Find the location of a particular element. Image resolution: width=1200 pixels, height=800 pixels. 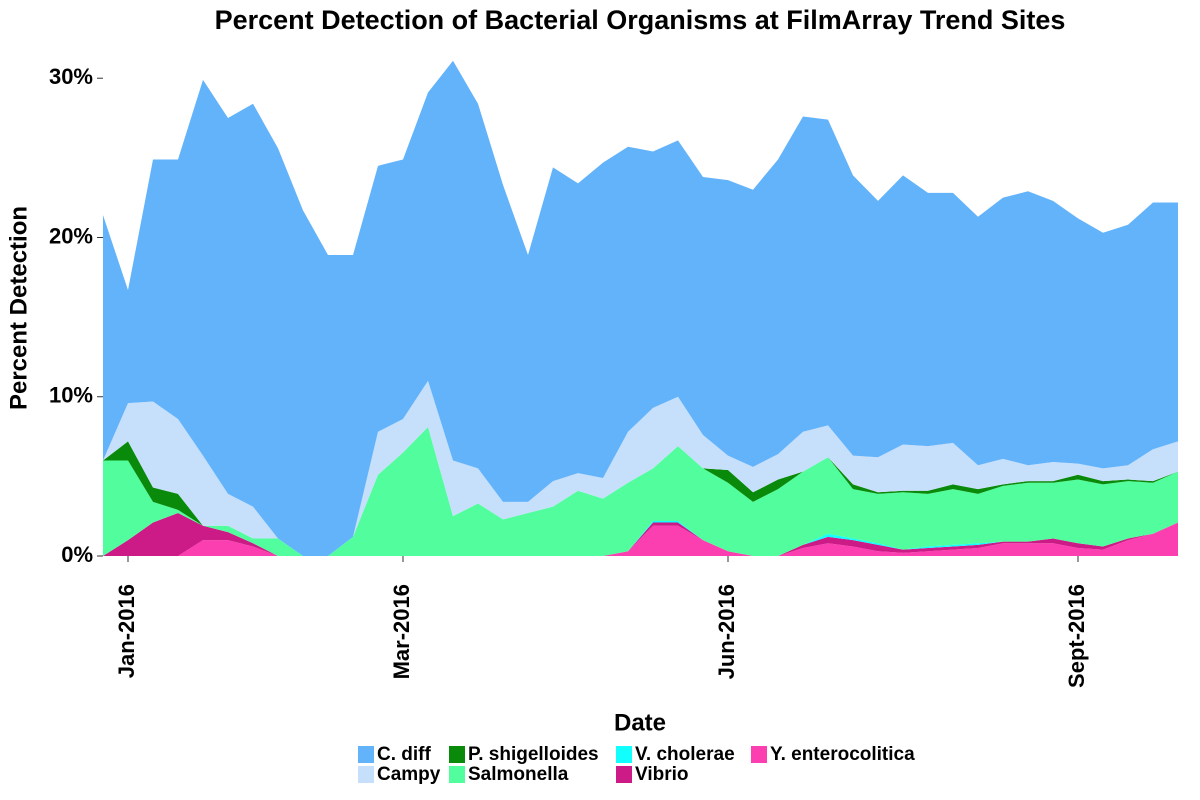

x-tick-label: Mar-2016 is located at coordinates (401, 631).